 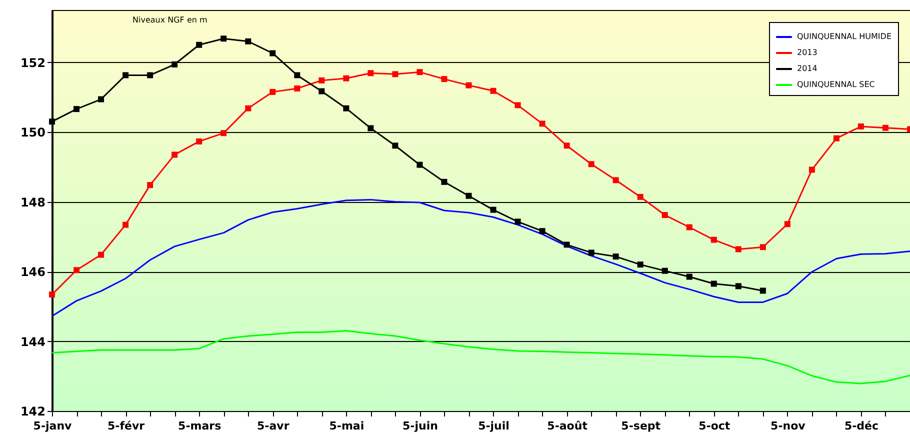 What do you see at coordinates (844, 36) in the screenshot?
I see `legend-label: QUINQUENNAL HUMIDE` at bounding box center [844, 36].